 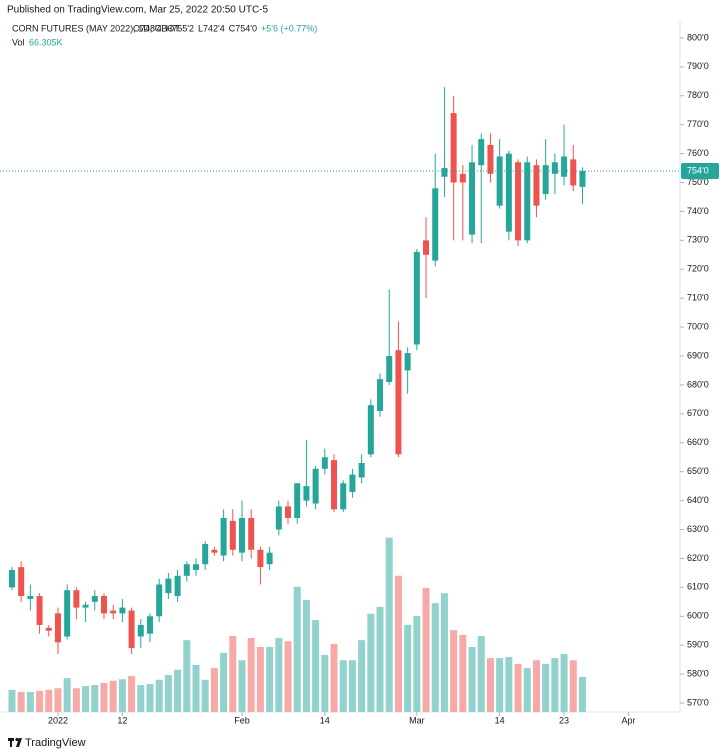 I want to click on y-tick-label: 570'0, so click(x=698, y=702).